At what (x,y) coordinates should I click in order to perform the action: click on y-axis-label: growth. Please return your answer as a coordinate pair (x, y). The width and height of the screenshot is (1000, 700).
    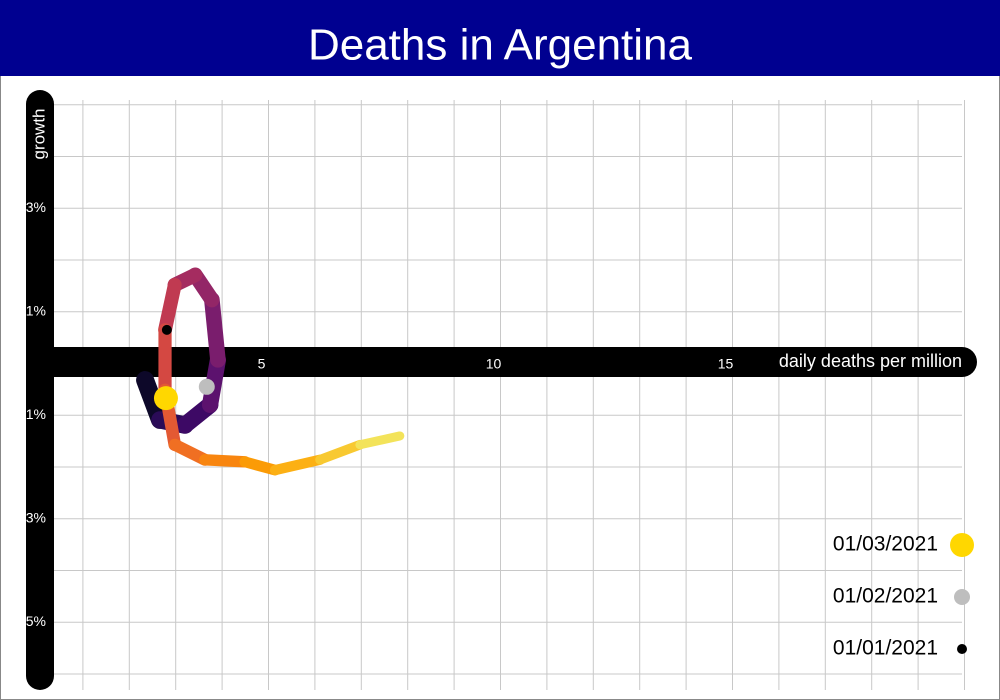
    Looking at the image, I should click on (38, 133).